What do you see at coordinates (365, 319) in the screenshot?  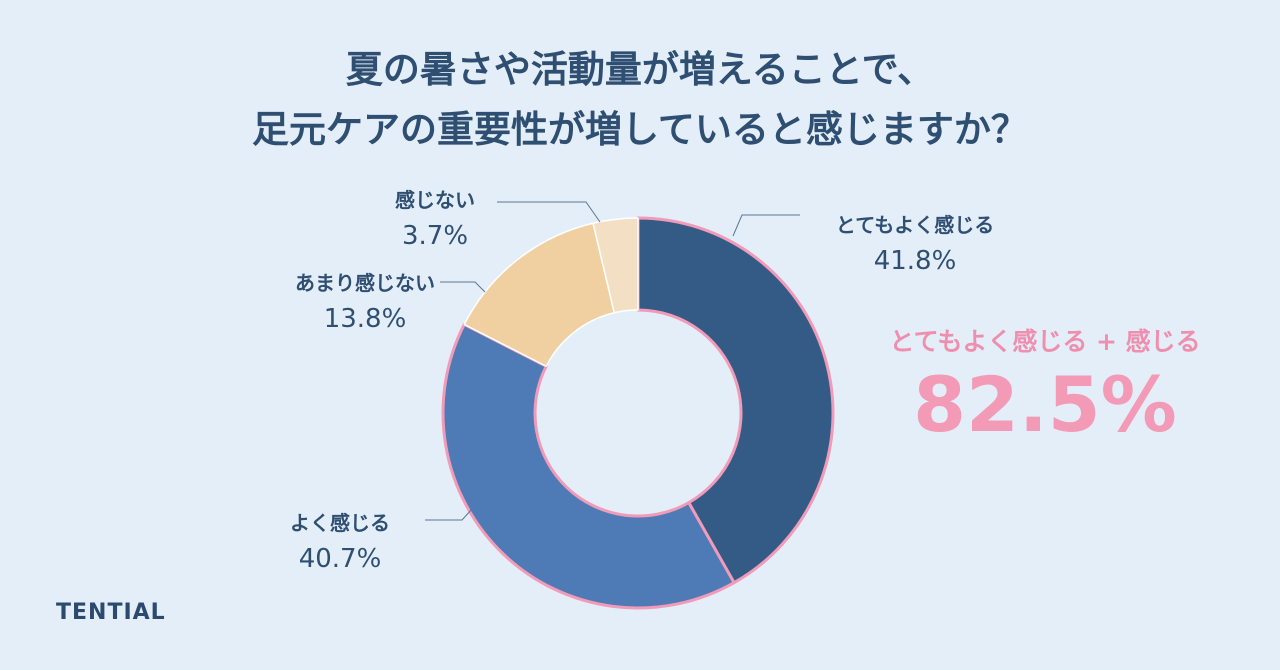 I see `value-label: 13.8%` at bounding box center [365, 319].